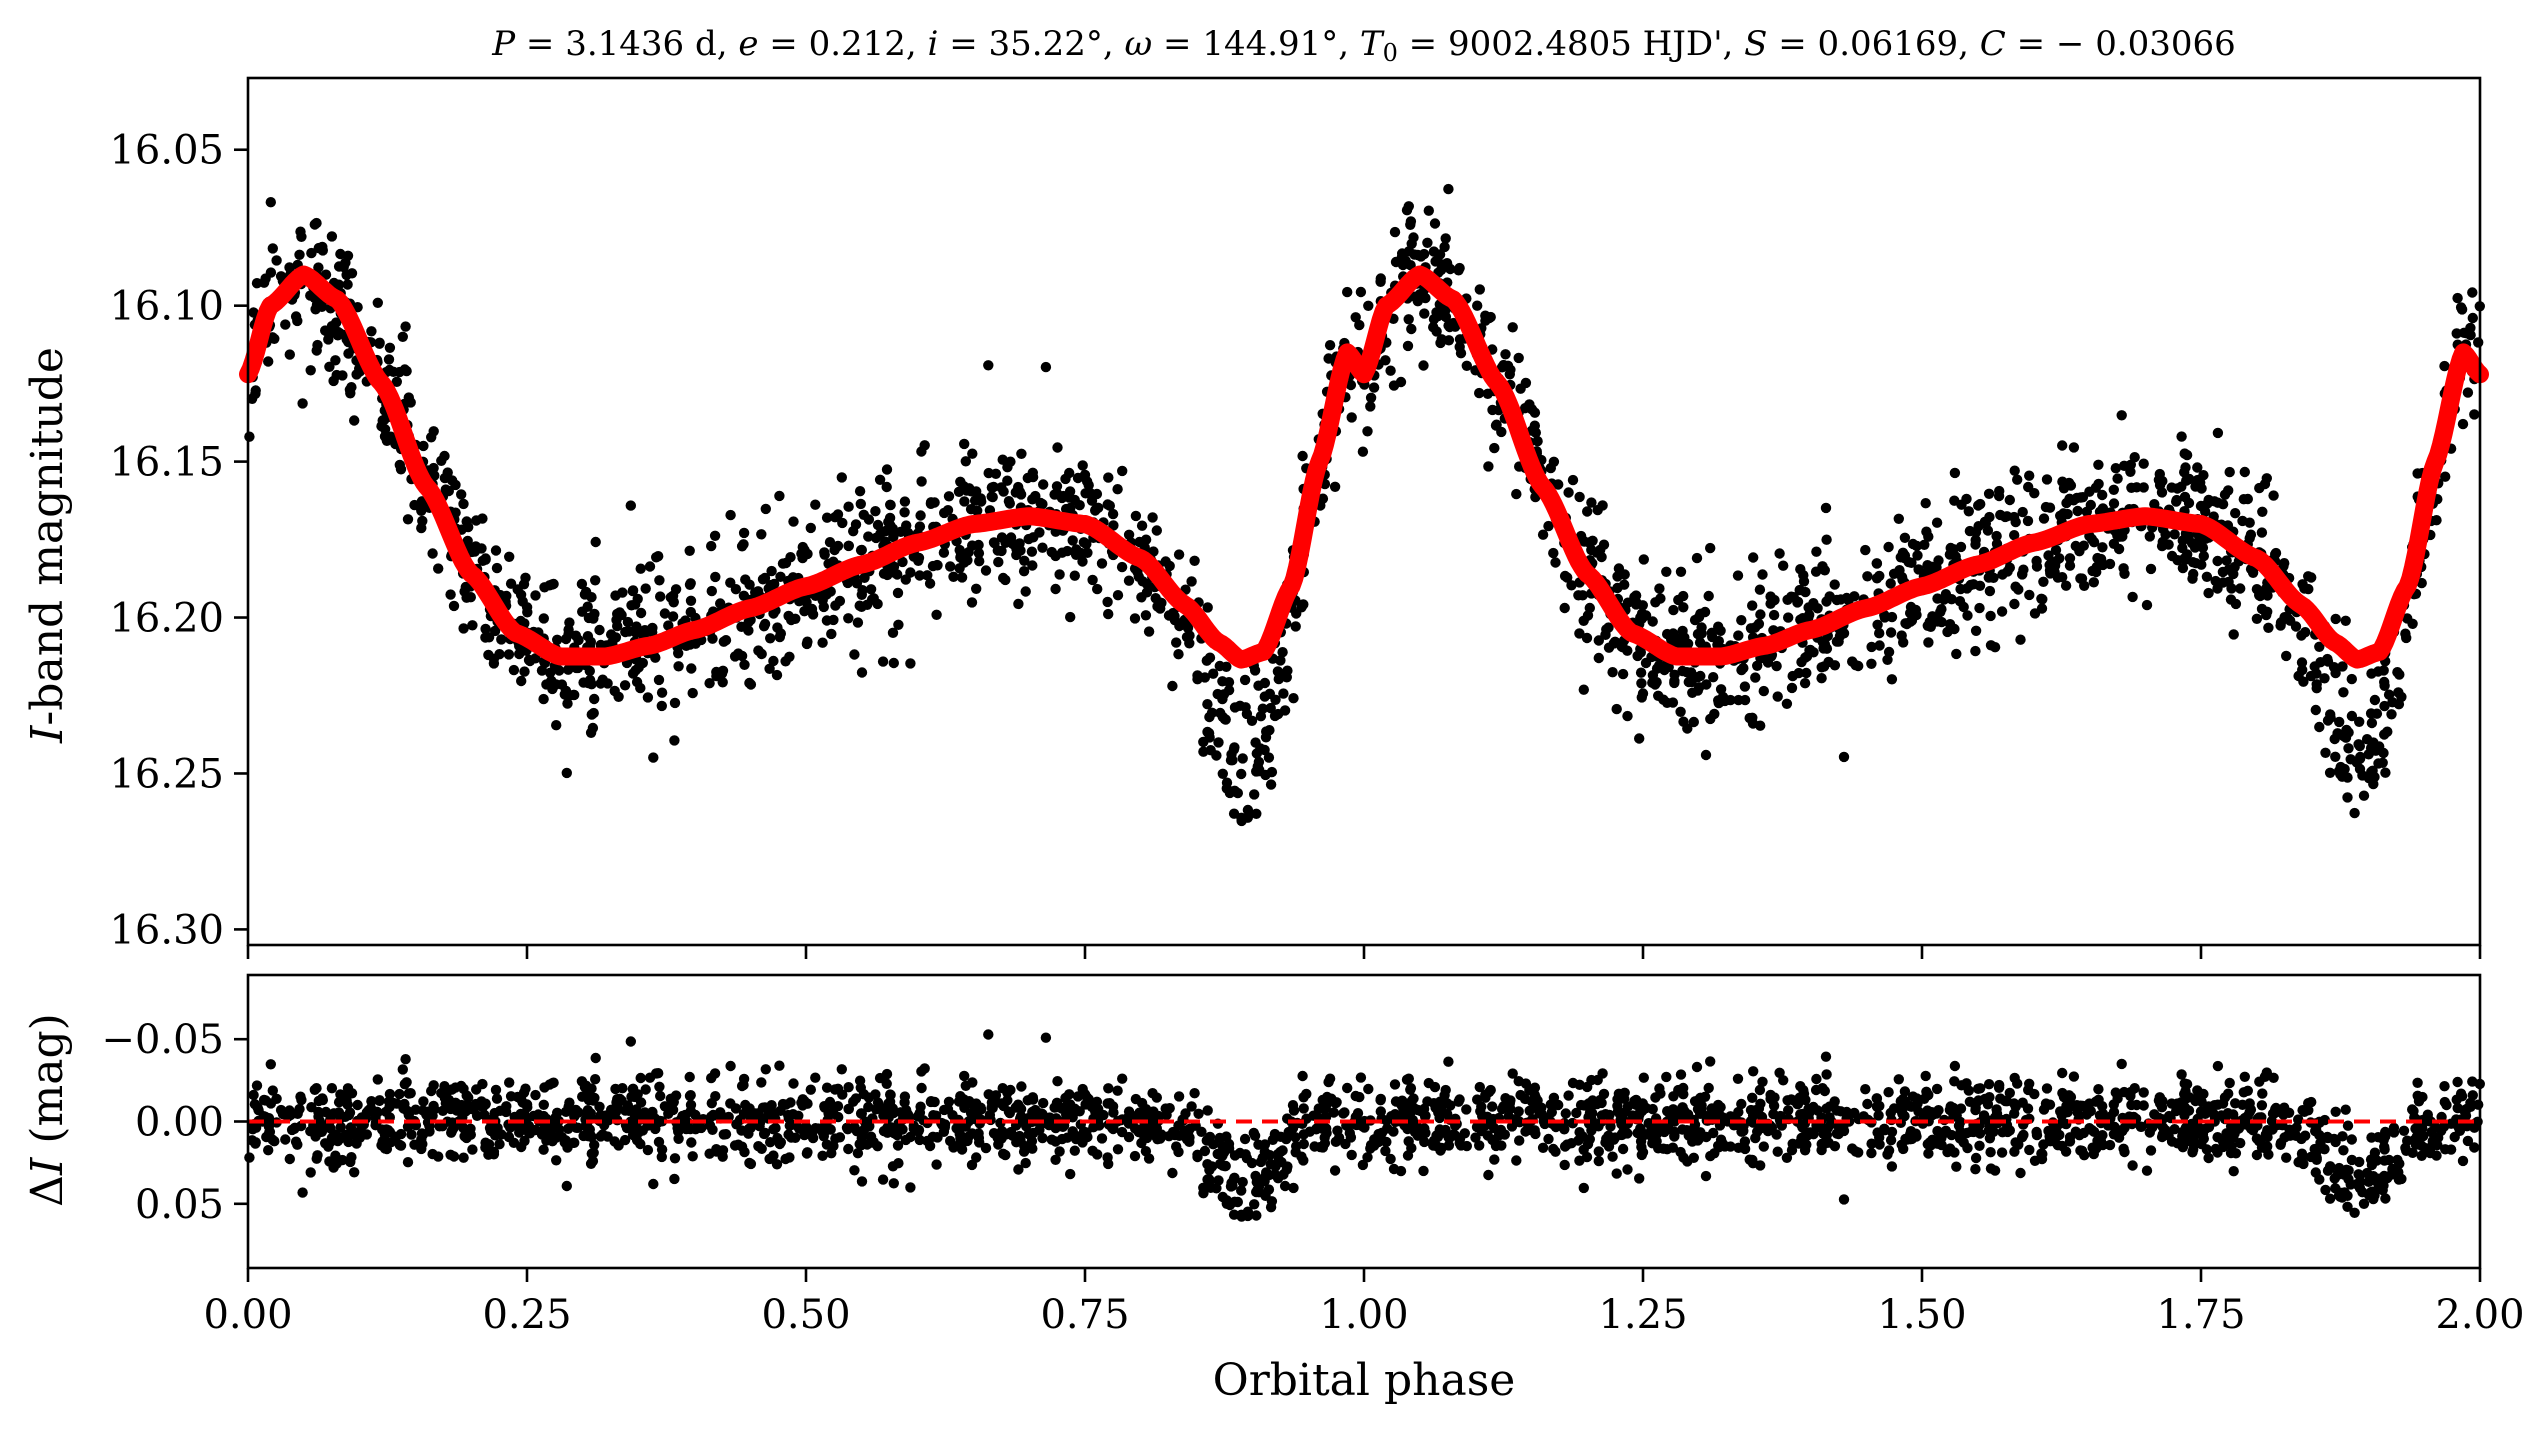  I want to click on x-tick-label: 0.75, so click(1084, 1315).